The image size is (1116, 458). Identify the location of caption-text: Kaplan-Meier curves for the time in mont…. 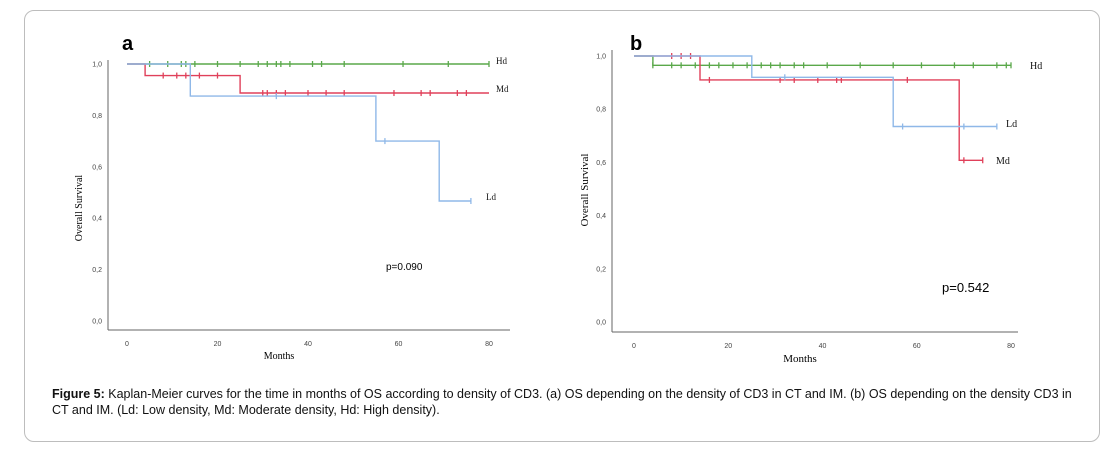
(562, 402).